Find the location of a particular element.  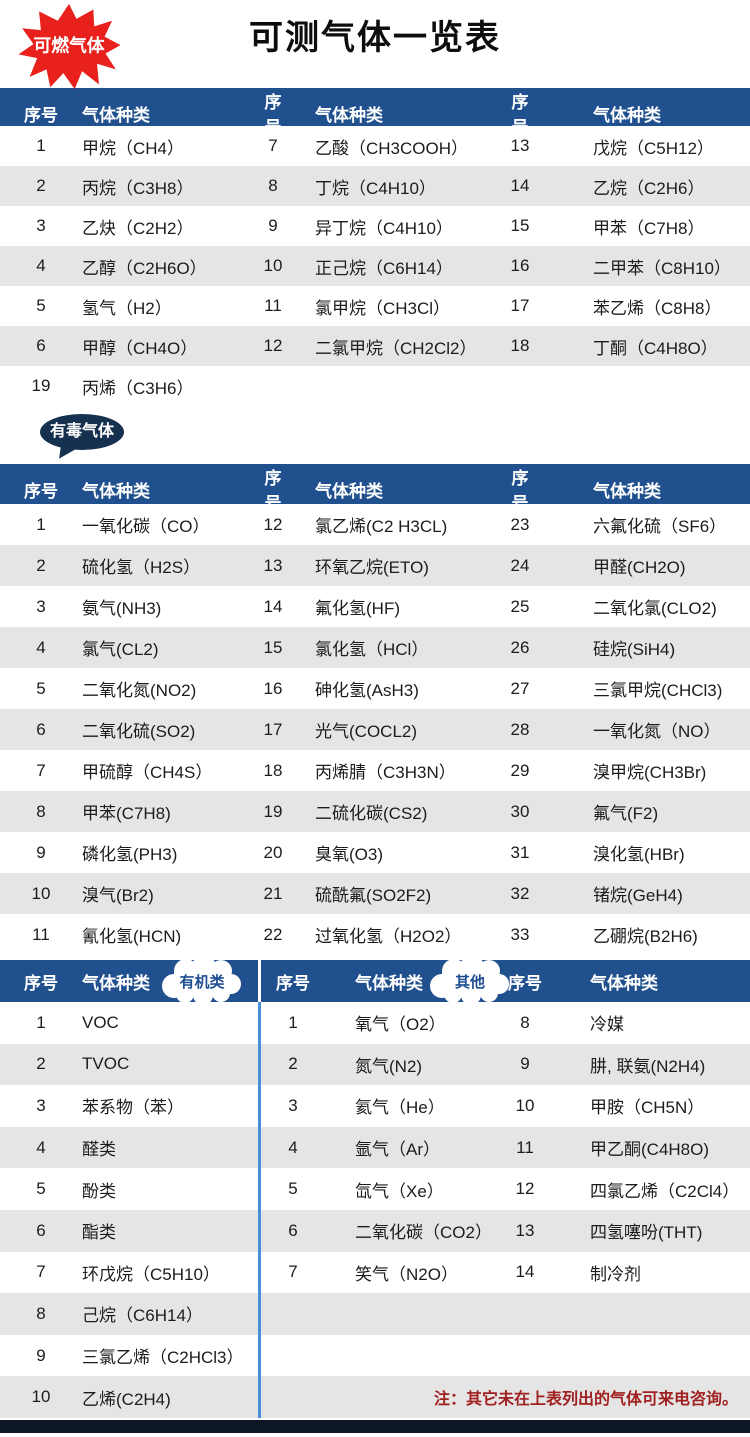

gas-name: 乙烷（C2H6） is located at coordinates (649, 188).